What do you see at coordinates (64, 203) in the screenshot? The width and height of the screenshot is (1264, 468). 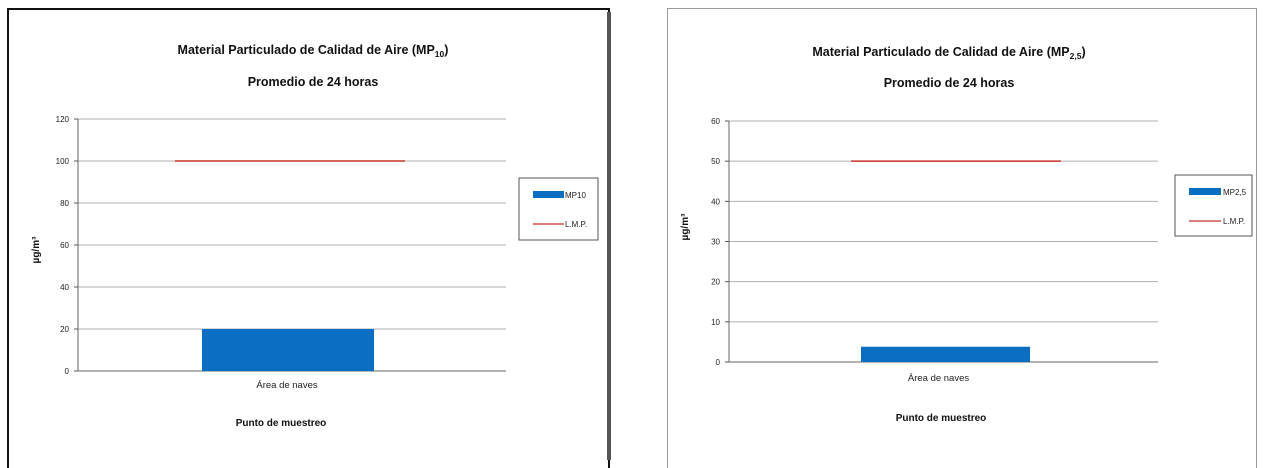 I see `y-tick-label: 80` at bounding box center [64, 203].